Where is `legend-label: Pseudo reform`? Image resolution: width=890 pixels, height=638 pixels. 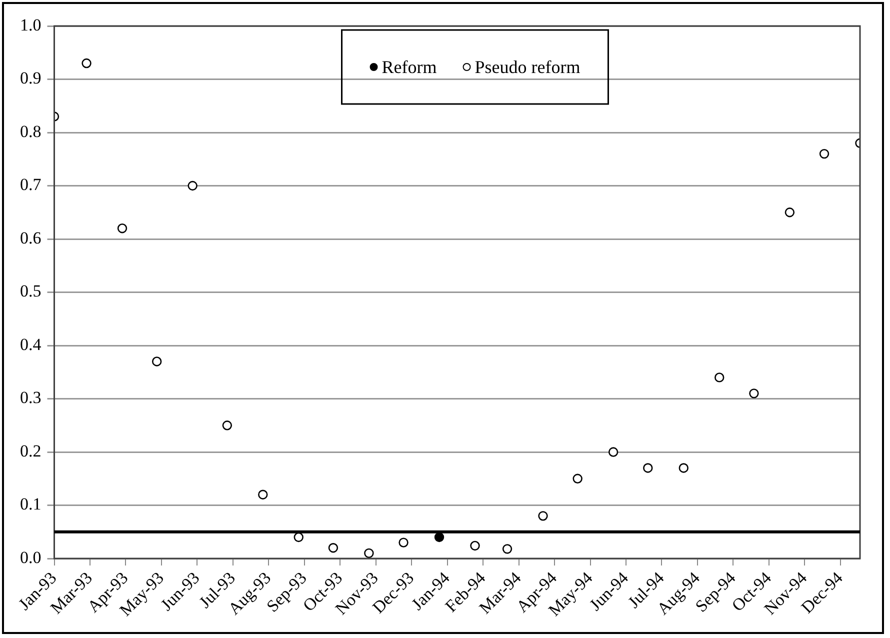
legend-label: Pseudo reform is located at coordinates (527, 67).